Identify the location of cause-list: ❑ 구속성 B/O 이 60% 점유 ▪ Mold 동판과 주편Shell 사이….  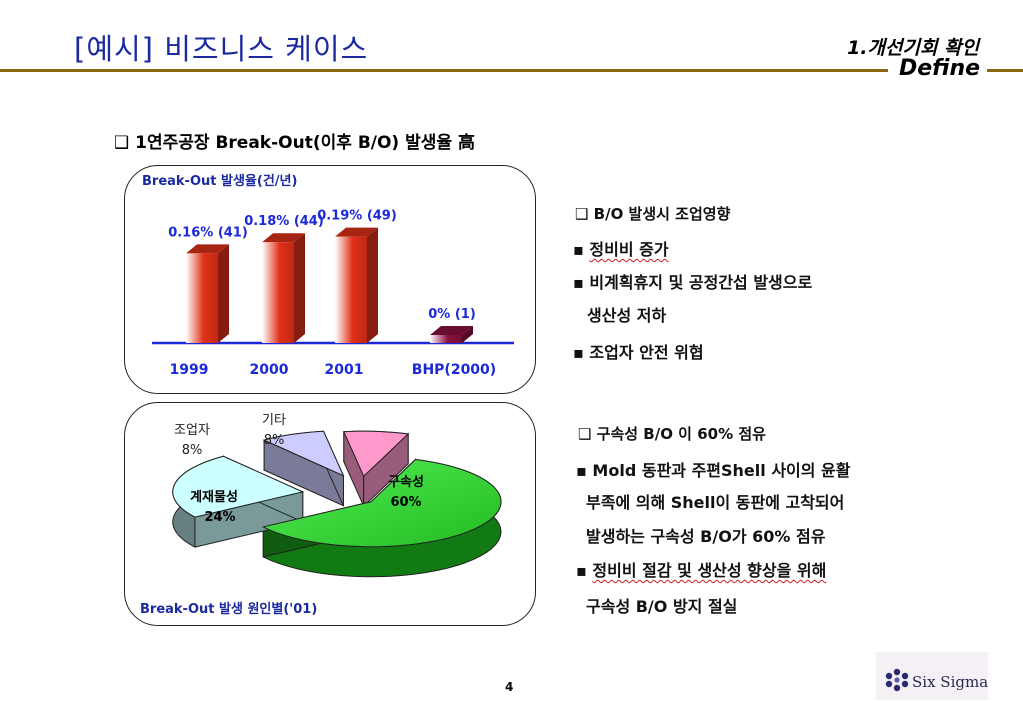
(786, 523).